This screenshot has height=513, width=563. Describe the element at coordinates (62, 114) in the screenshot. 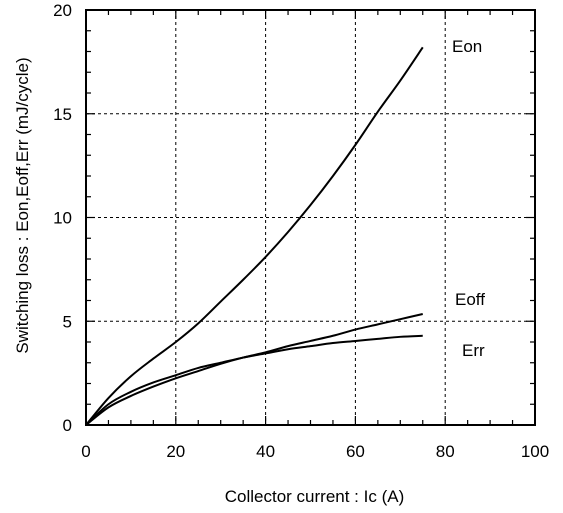

I see `y-tick-label: 15` at that location.